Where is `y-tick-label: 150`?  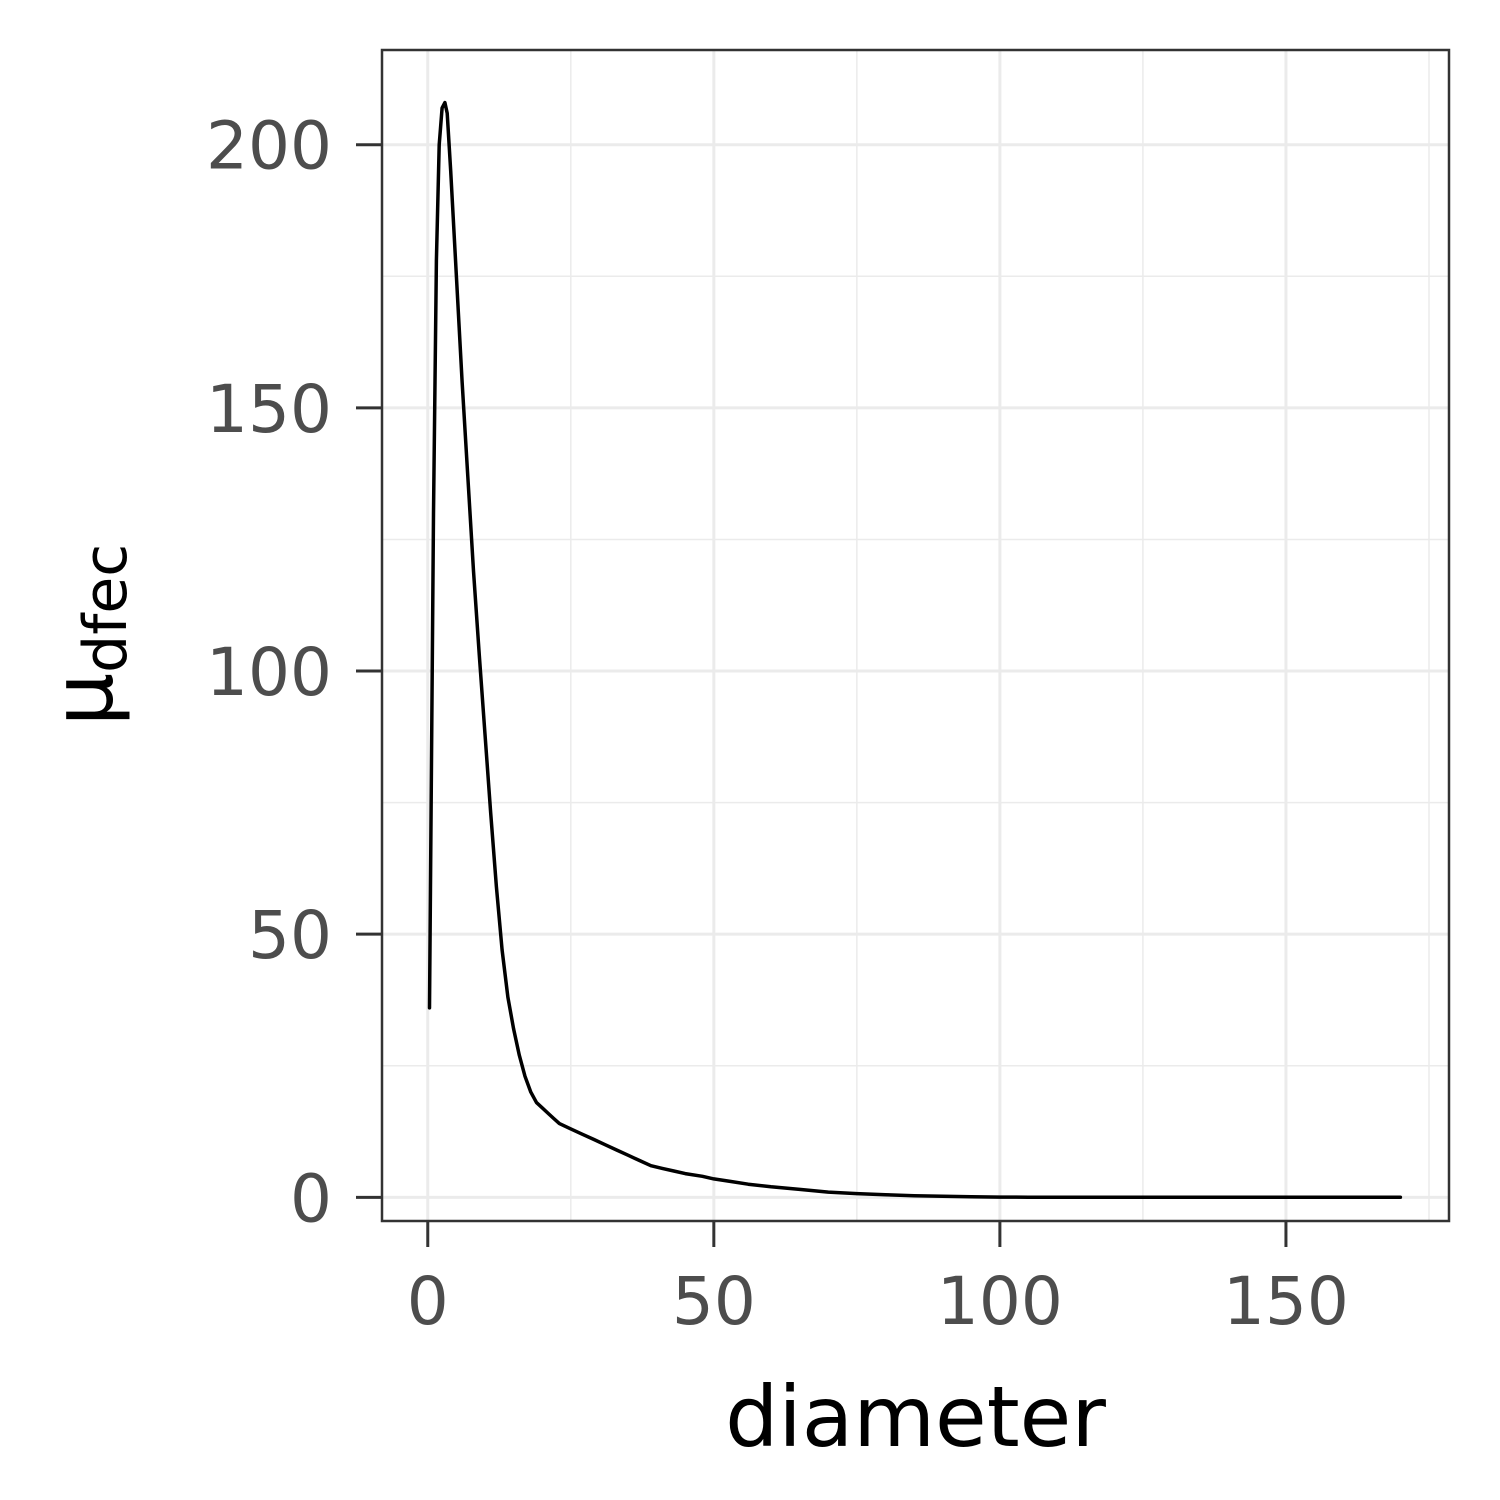
y-tick-label: 150 is located at coordinates (269, 409).